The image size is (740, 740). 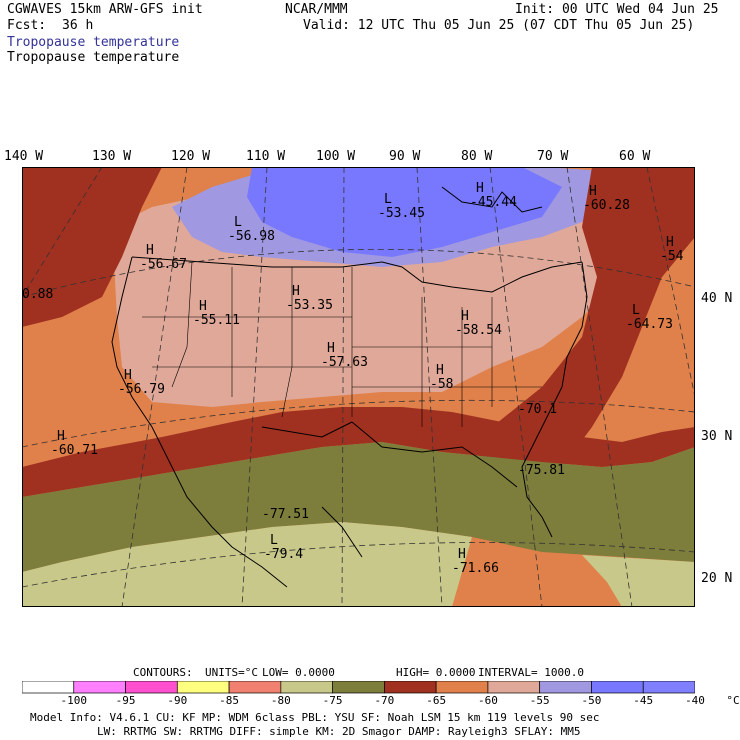 What do you see at coordinates (477, 156) in the screenshot?
I see `lon-label: 80 W` at bounding box center [477, 156].